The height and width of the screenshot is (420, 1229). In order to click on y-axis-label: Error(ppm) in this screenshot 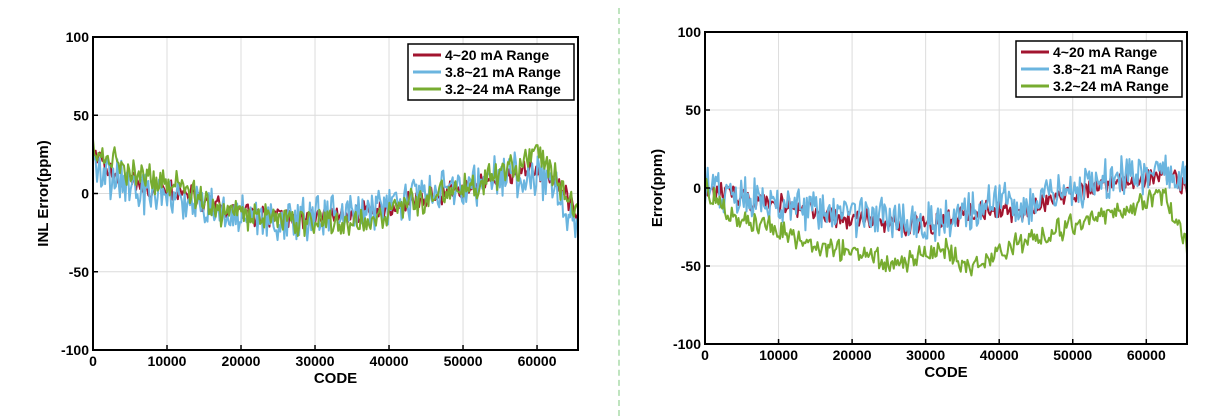, I will do `click(657, 188)`.